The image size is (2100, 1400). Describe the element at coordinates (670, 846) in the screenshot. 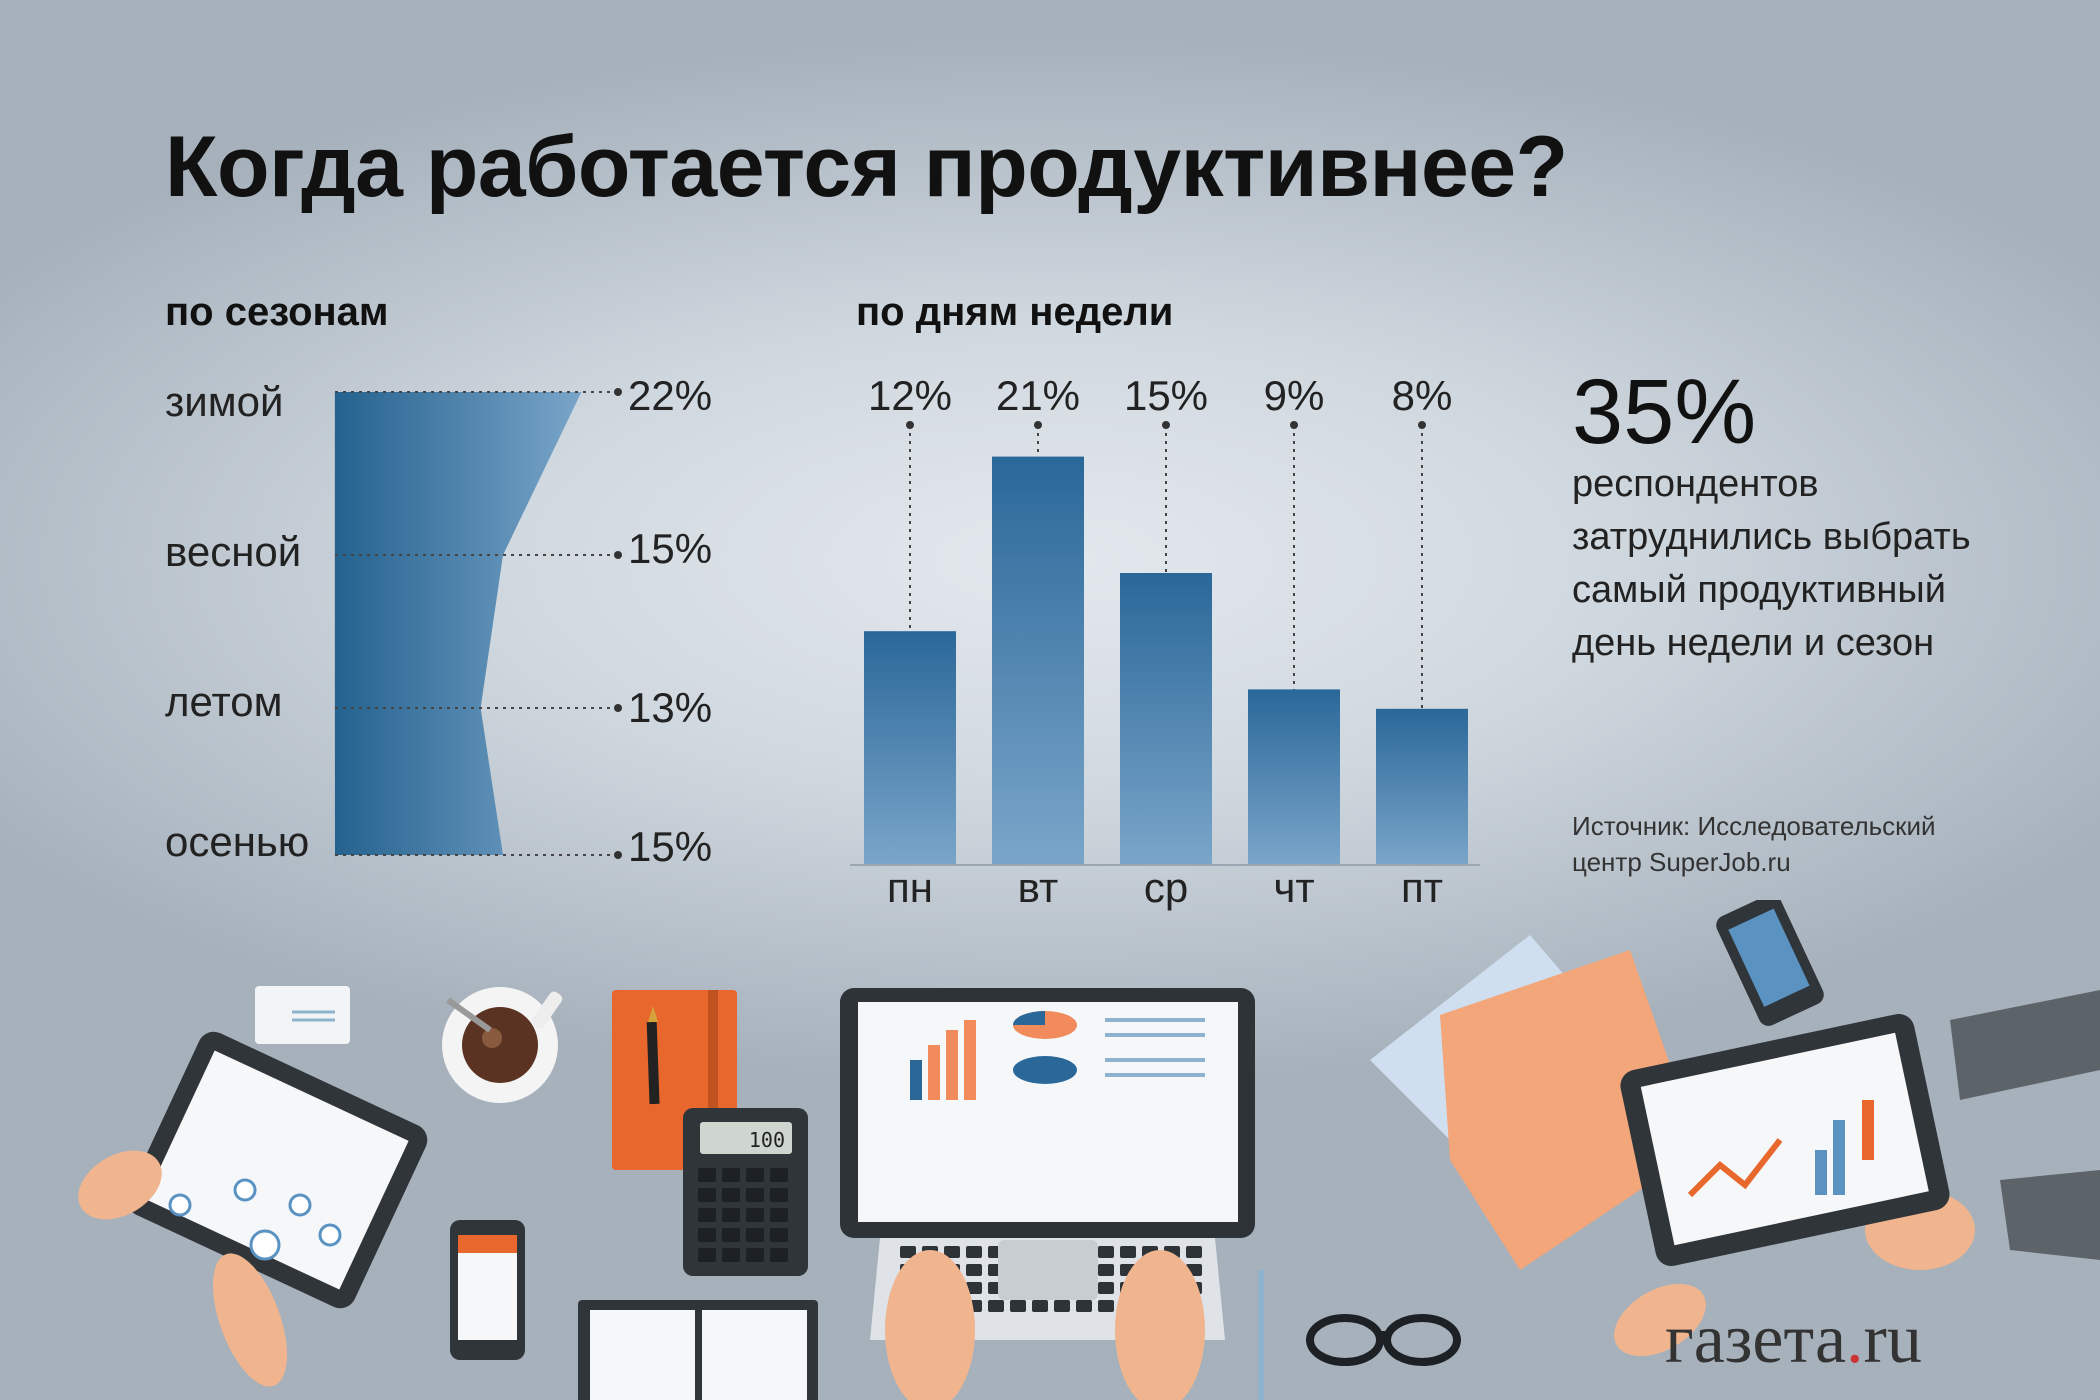

I see `season-value-autumn: 15%` at that location.